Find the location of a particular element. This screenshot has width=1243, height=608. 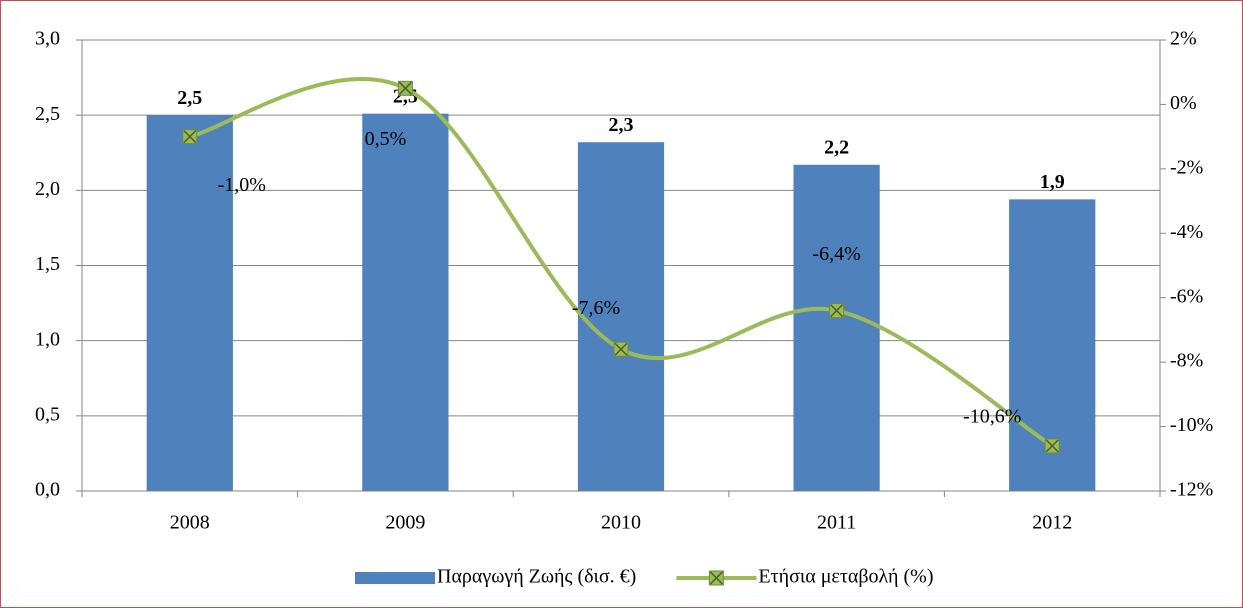

y2-tick-label: -10% is located at coordinates (1191, 425).